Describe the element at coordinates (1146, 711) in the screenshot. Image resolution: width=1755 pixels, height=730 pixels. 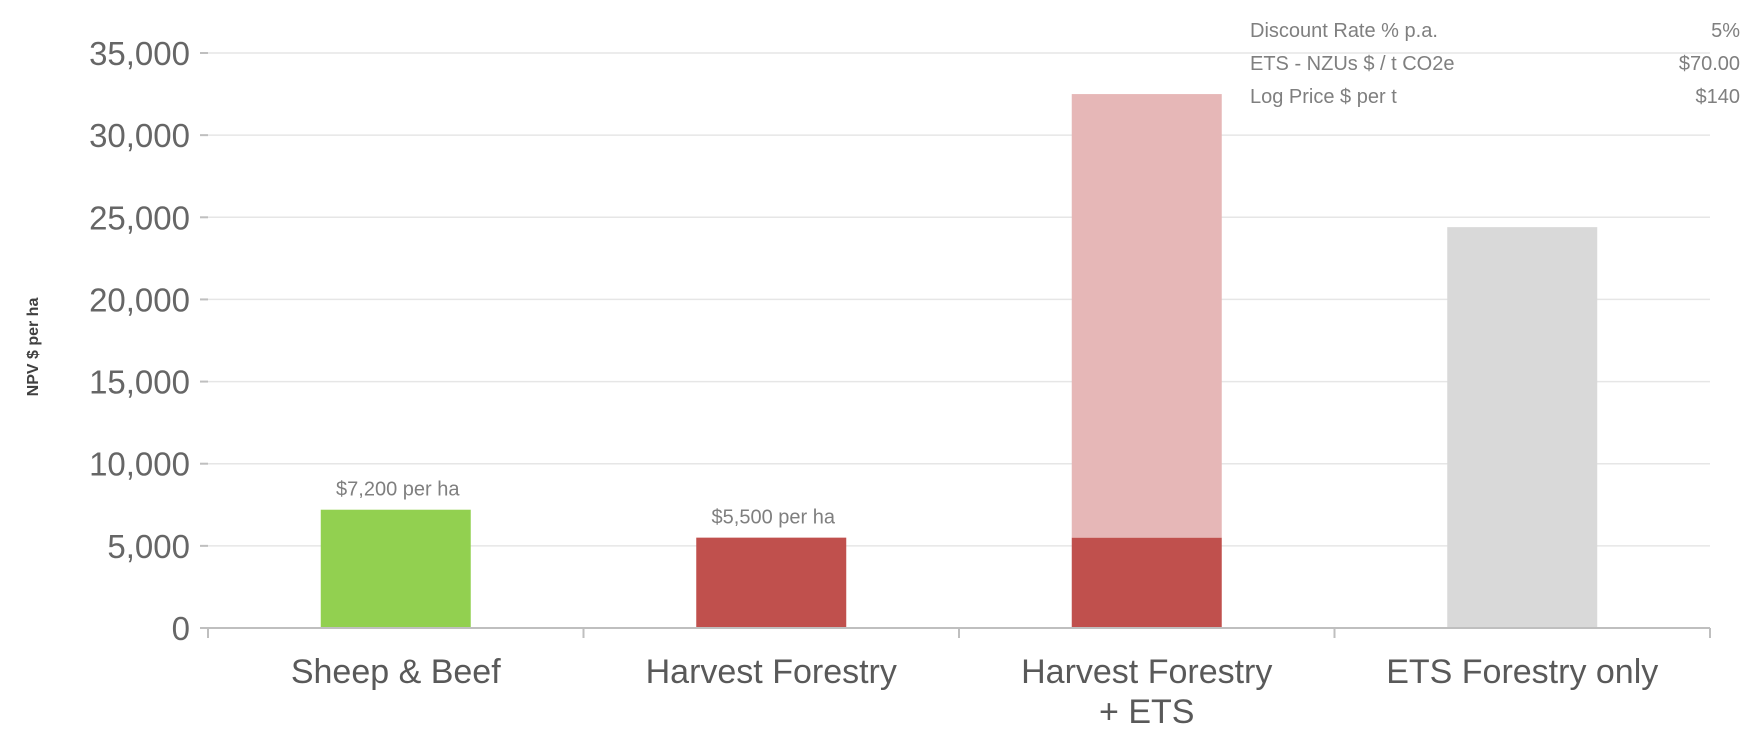
I see `x-tick-label: + ETS` at that location.